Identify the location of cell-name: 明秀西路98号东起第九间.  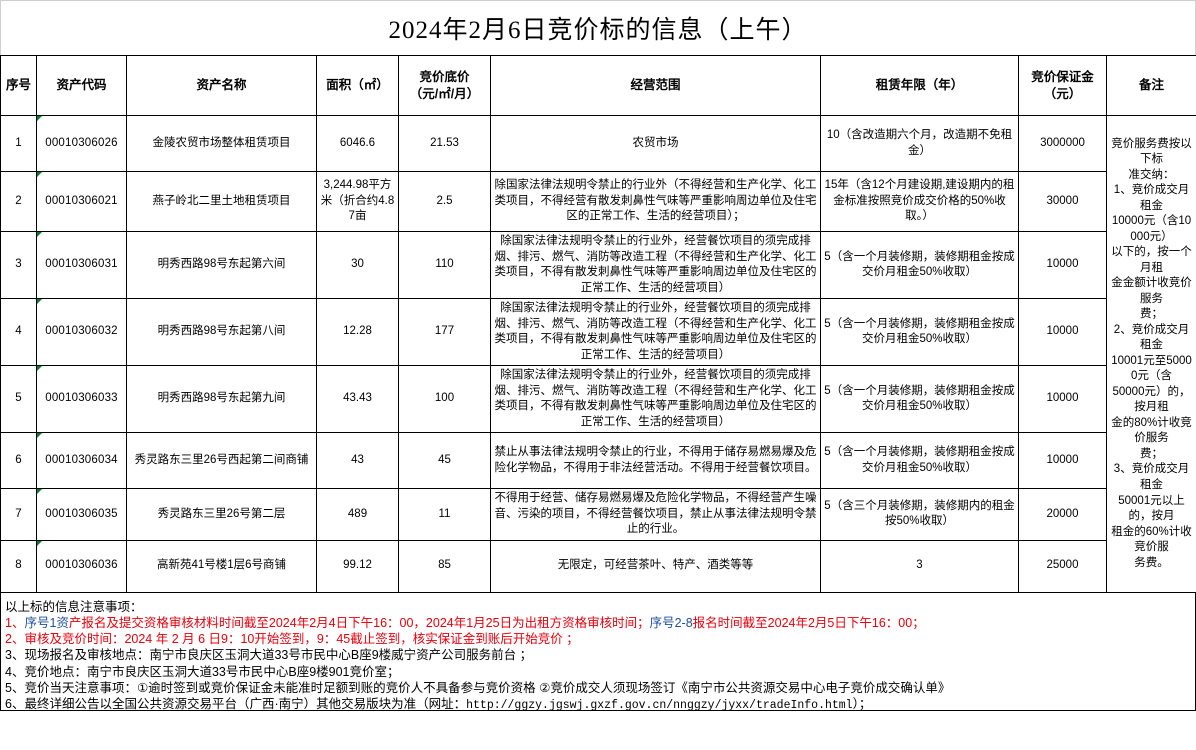
(221, 399).